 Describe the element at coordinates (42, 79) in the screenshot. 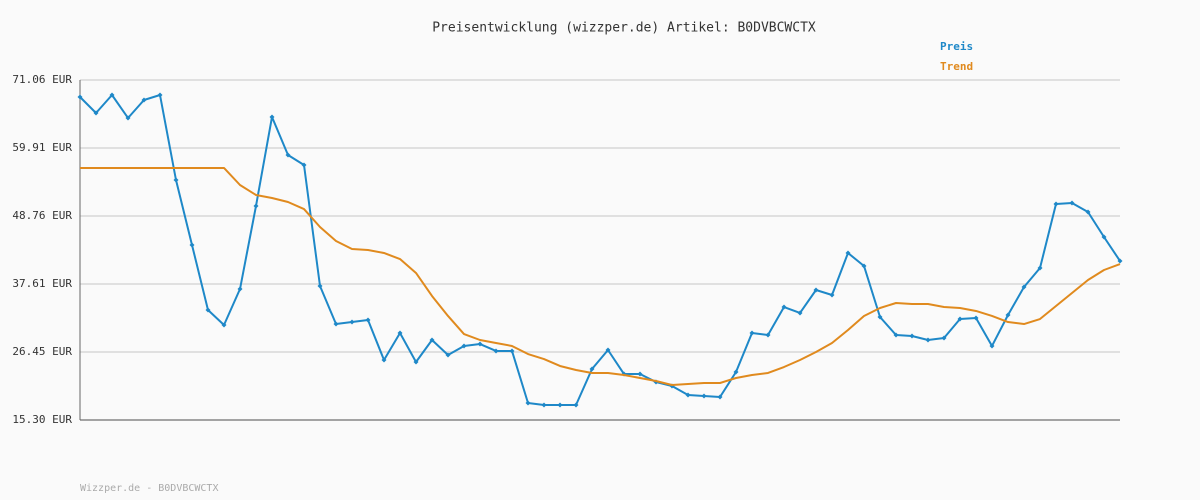

I see `y-tick-label: 71.06 EUR` at that location.